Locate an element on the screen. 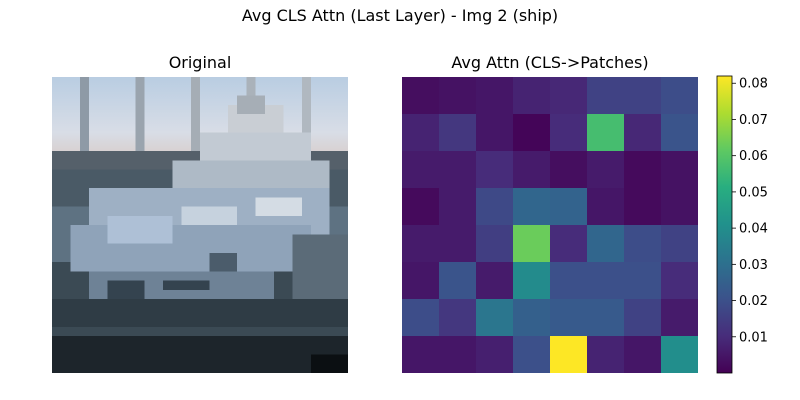  heatmap-cell-r6-c2 is located at coordinates (495, 318).